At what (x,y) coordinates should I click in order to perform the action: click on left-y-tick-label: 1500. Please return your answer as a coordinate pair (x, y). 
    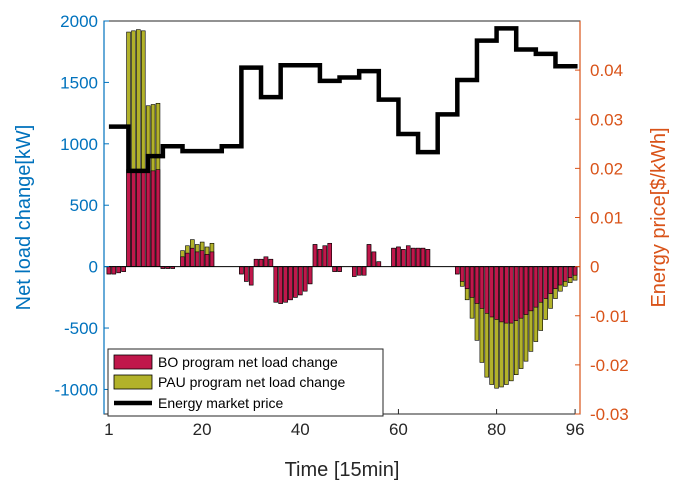
    Looking at the image, I should click on (79, 82).